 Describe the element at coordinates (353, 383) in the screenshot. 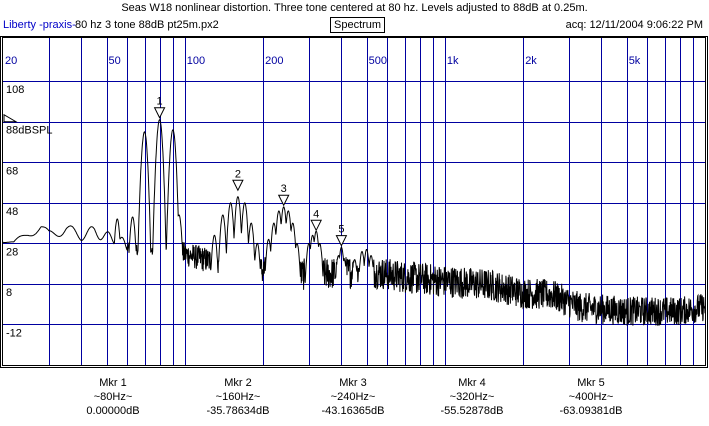

I see `marker-label: Mkr 3` at that location.